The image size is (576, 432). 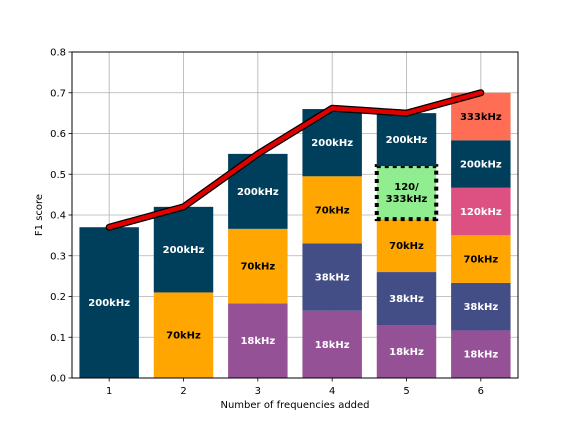 What do you see at coordinates (332, 391) in the screenshot?
I see `x-tick-label: 4` at bounding box center [332, 391].